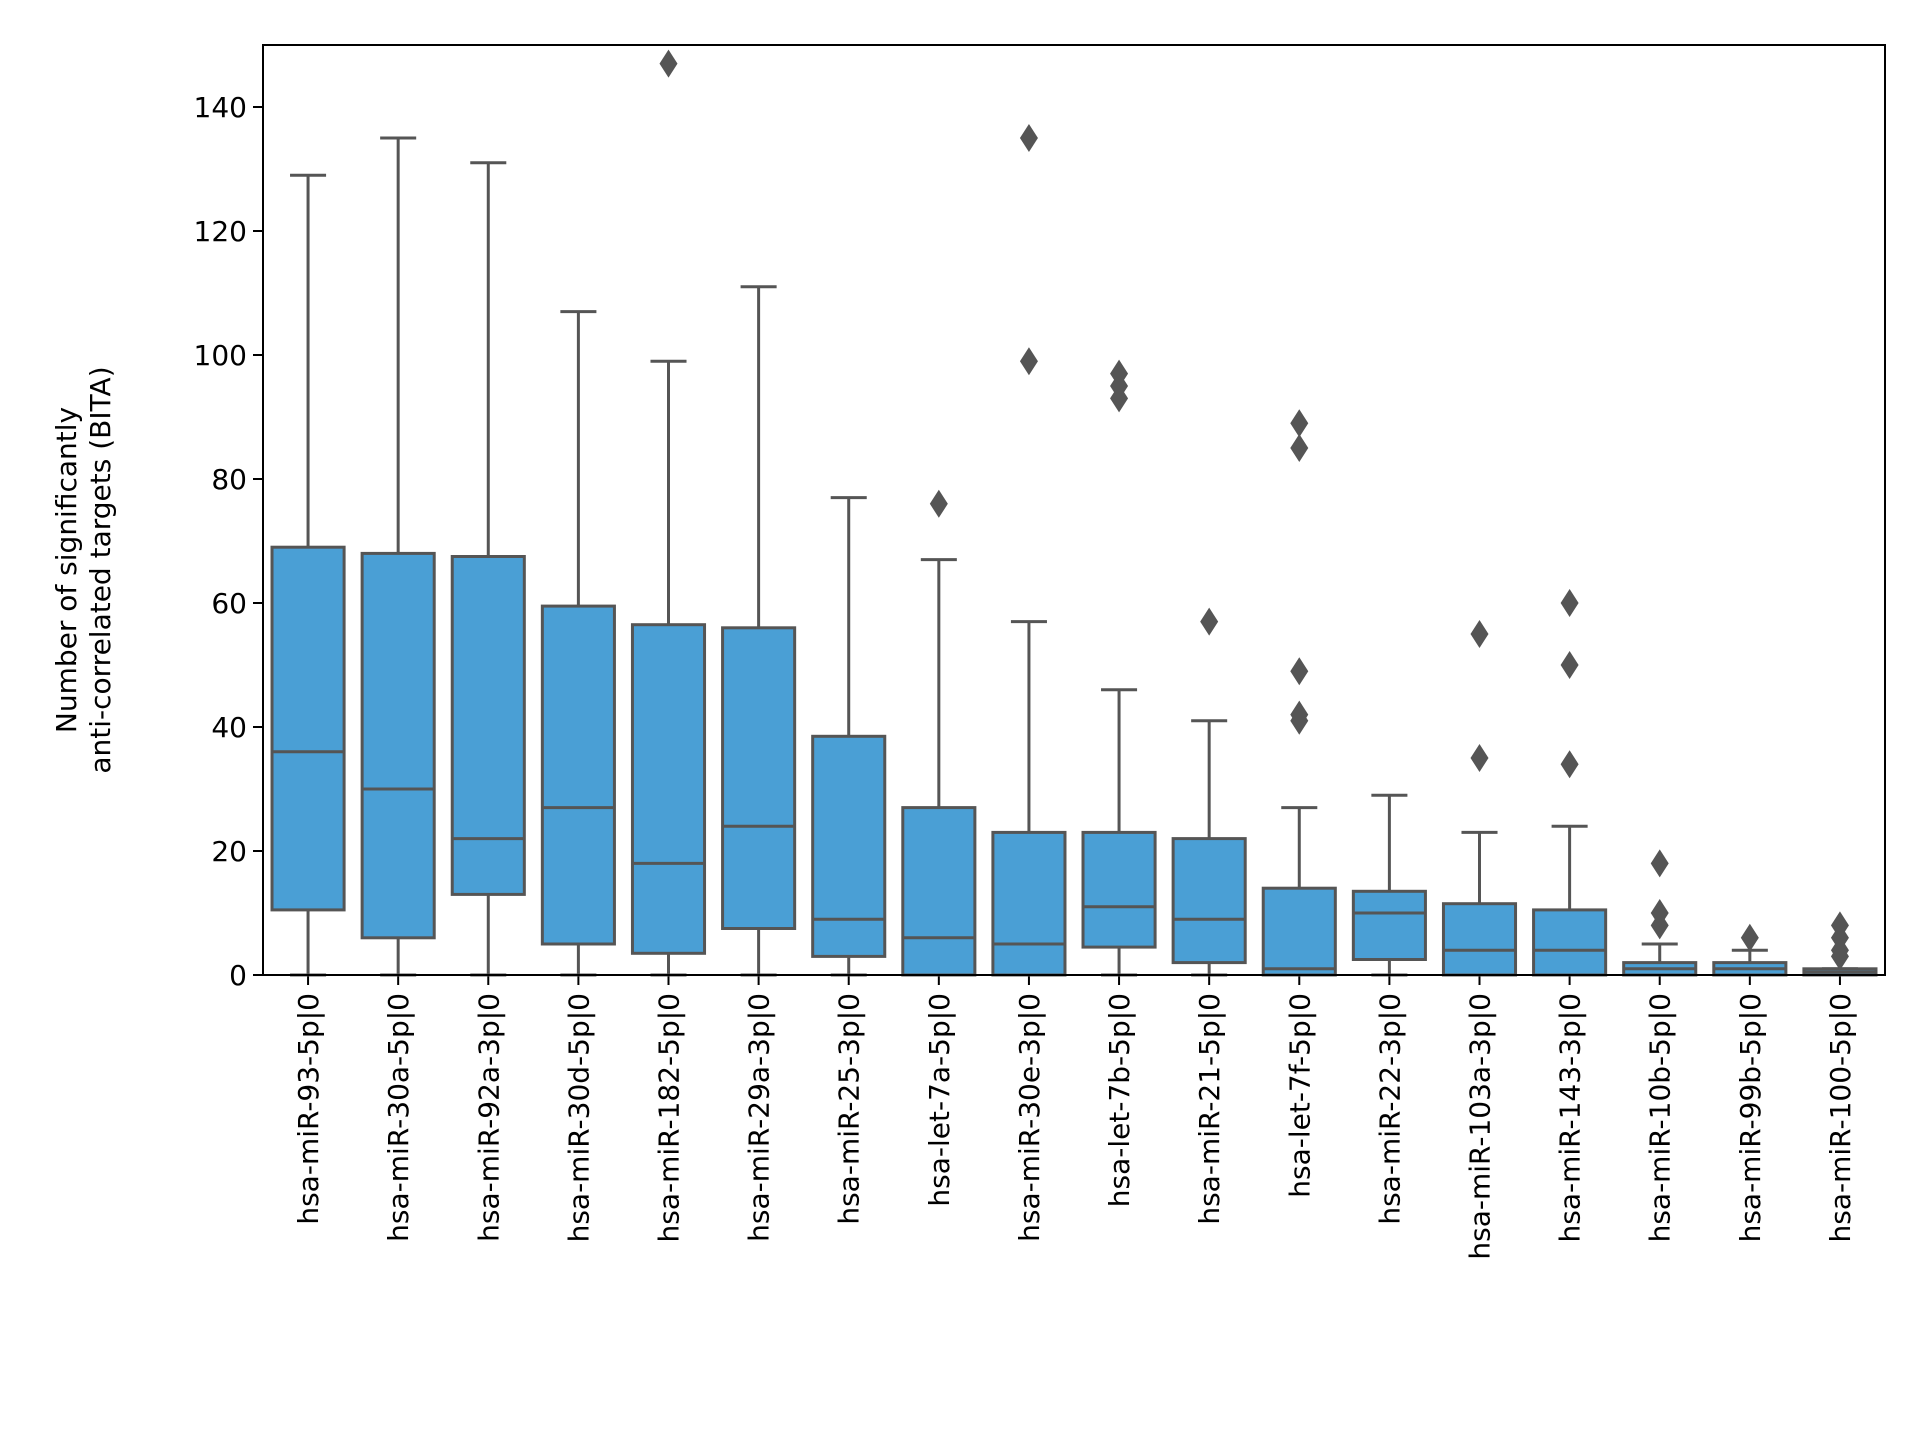 Image resolution: width=1920 pixels, height=1440 pixels. What do you see at coordinates (1209, 1109) in the screenshot?
I see `x-tick-label: hsa-miR-21-5p|0` at bounding box center [1209, 1109].